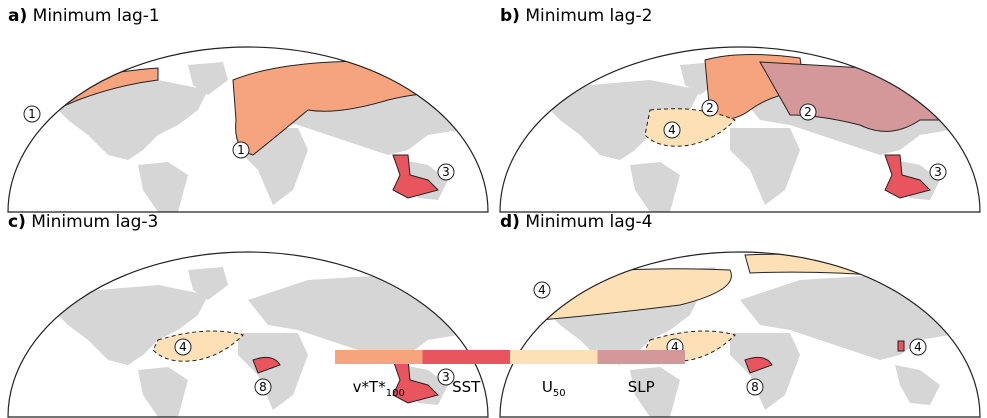  What do you see at coordinates (588, 222) in the screenshot?
I see `panel-title-text: Minimum lag-4` at bounding box center [588, 222].